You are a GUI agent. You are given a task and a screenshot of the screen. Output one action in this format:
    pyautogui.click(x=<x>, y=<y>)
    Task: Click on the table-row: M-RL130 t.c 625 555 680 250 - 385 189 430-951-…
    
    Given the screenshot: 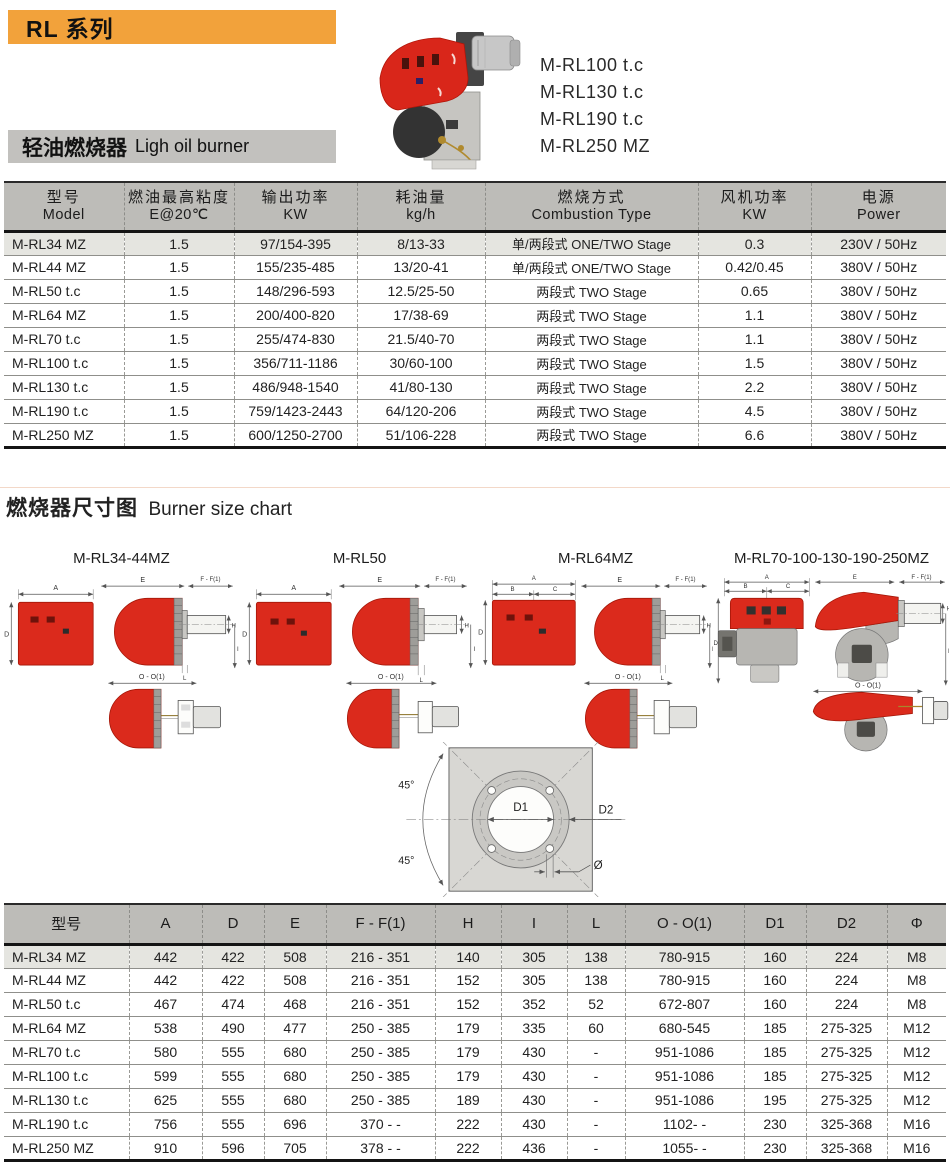 What is the action you would take?
    pyautogui.click(x=475, y=1099)
    